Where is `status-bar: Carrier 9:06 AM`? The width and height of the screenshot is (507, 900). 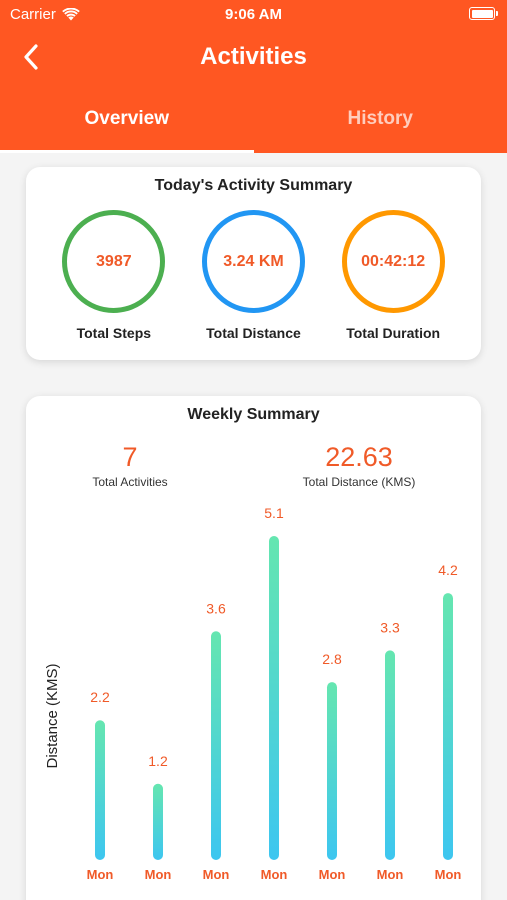 status-bar: Carrier 9:06 AM is located at coordinates (253, 14).